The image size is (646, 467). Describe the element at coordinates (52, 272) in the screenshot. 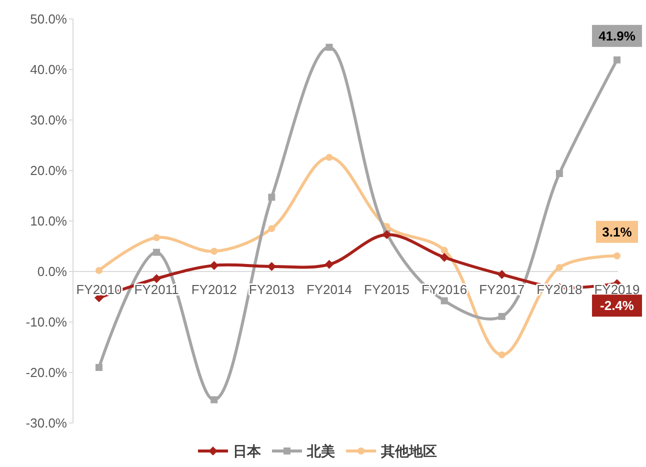

I see `y-tick-label: 0.0%` at that location.